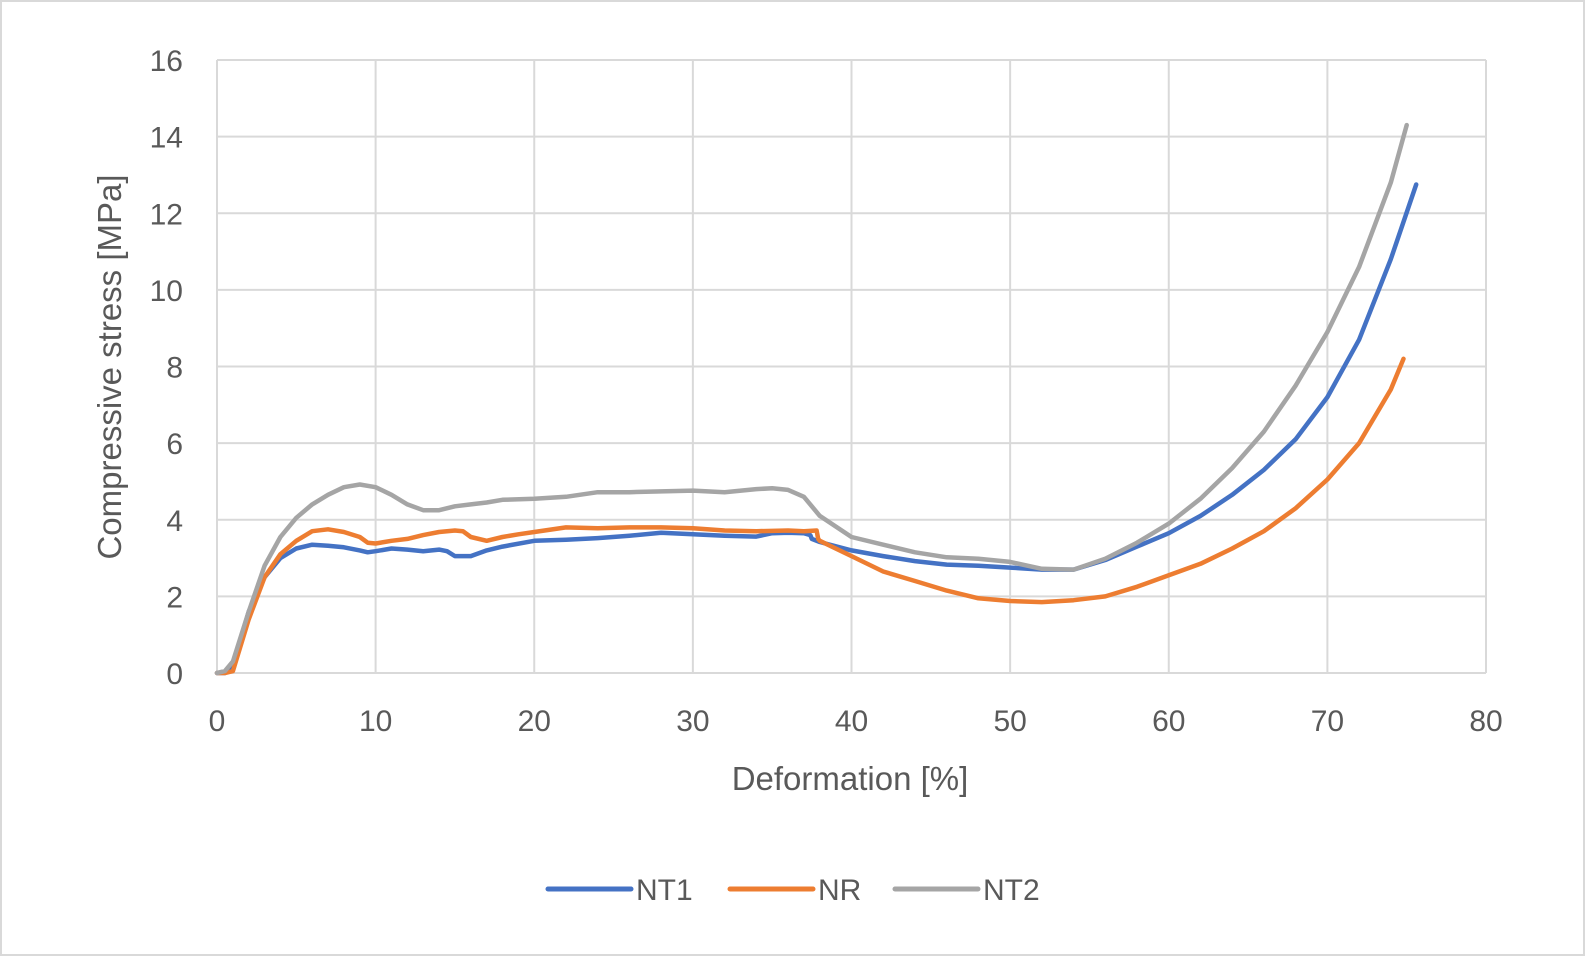  Describe the element at coordinates (174, 597) in the screenshot. I see `y-tick-label: 2` at that location.